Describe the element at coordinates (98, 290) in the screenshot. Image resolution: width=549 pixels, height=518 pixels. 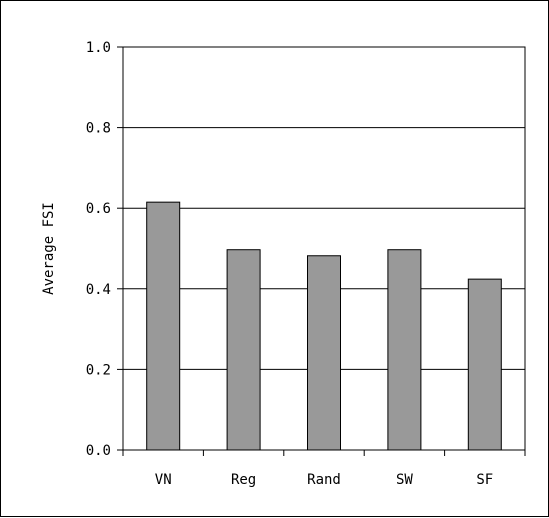
I see `y-tick-label: 0.4` at that location.